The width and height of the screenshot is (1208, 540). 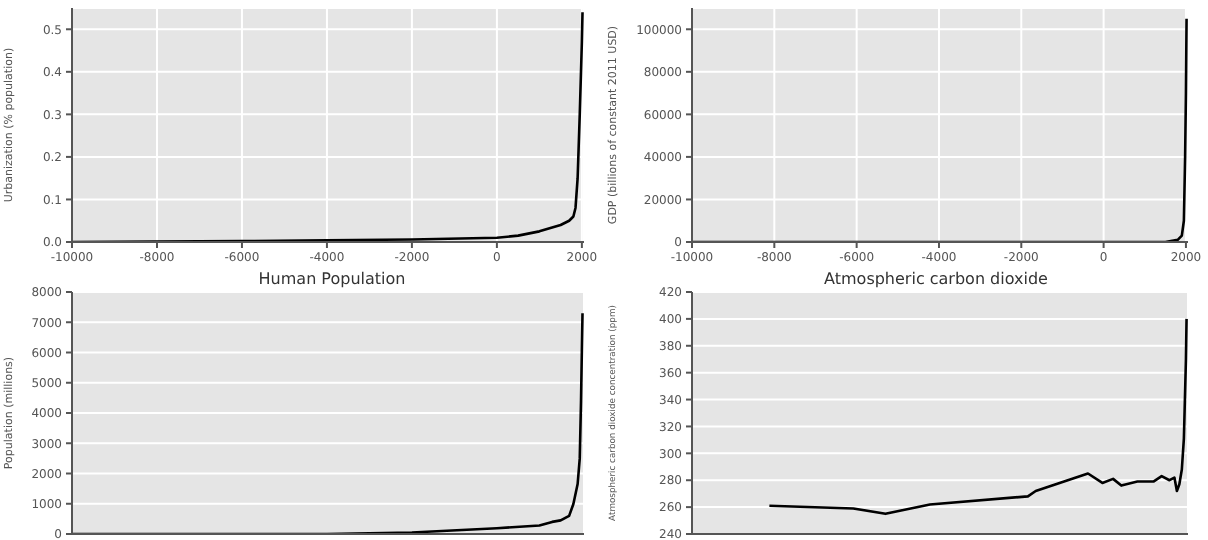 What do you see at coordinates (332, 279) in the screenshot?
I see `chart-title: Human Population` at bounding box center [332, 279].